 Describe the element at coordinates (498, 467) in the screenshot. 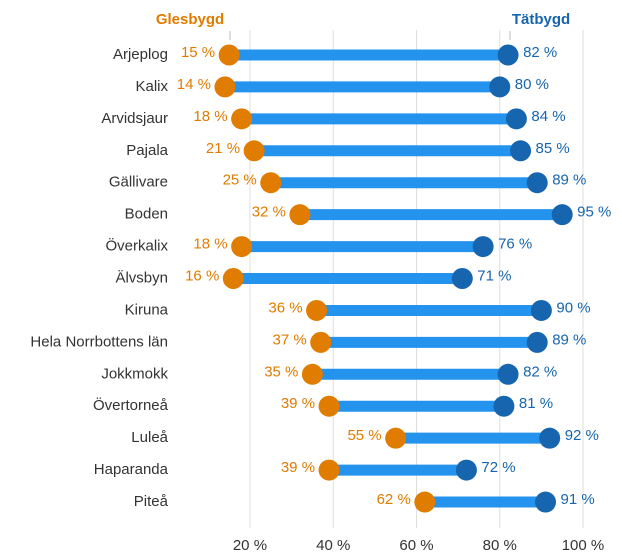

I see `data-label: 72 %` at that location.